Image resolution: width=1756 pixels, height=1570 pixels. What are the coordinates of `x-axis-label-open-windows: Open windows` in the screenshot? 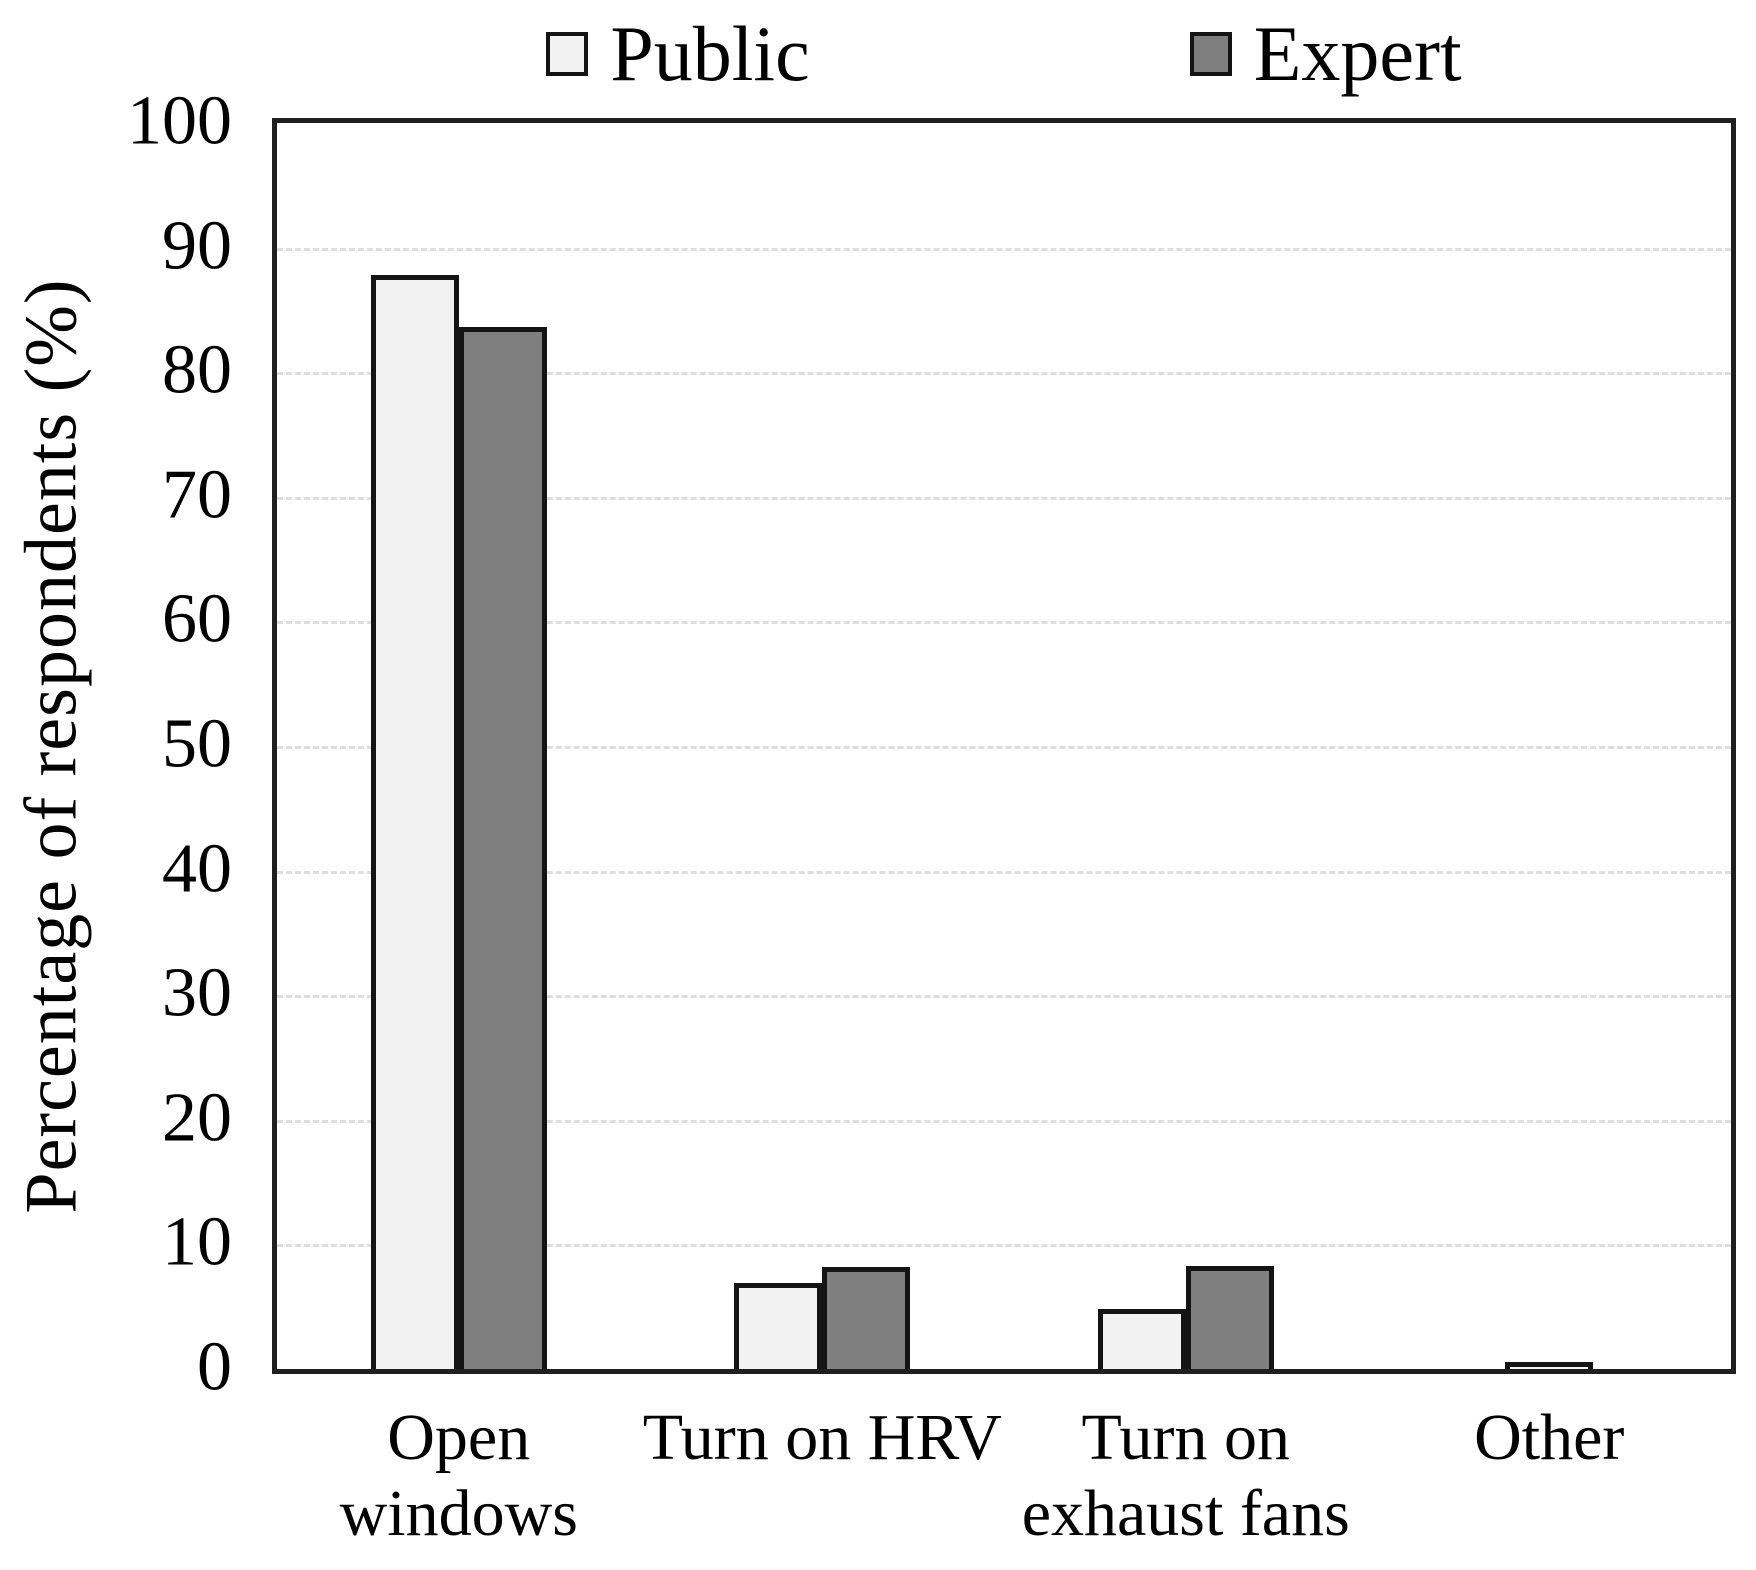 It's located at (458, 1475).